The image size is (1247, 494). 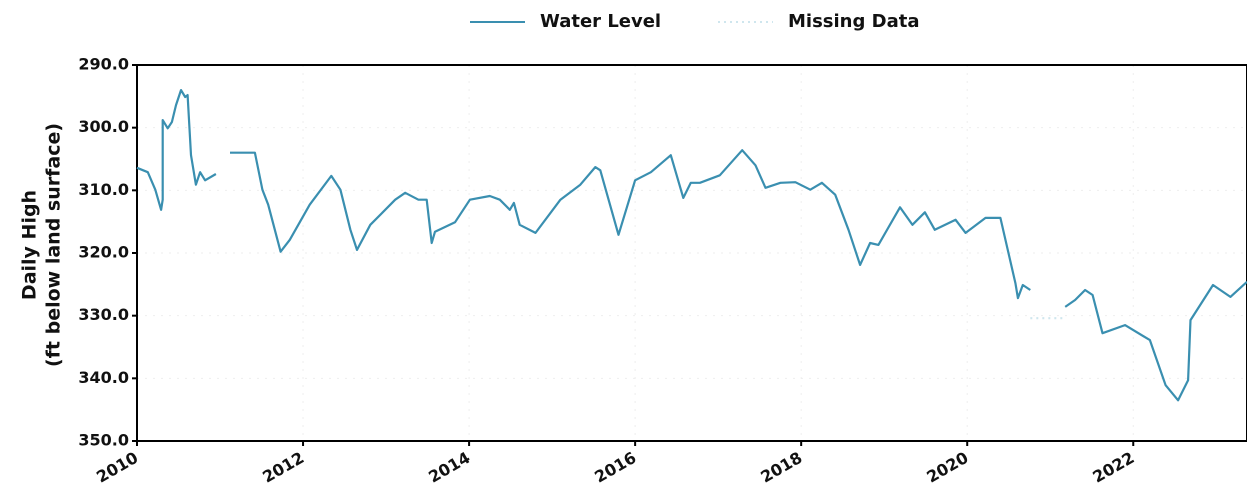 What do you see at coordinates (600, 21) in the screenshot?
I see `legend-label: Water Level` at bounding box center [600, 21].